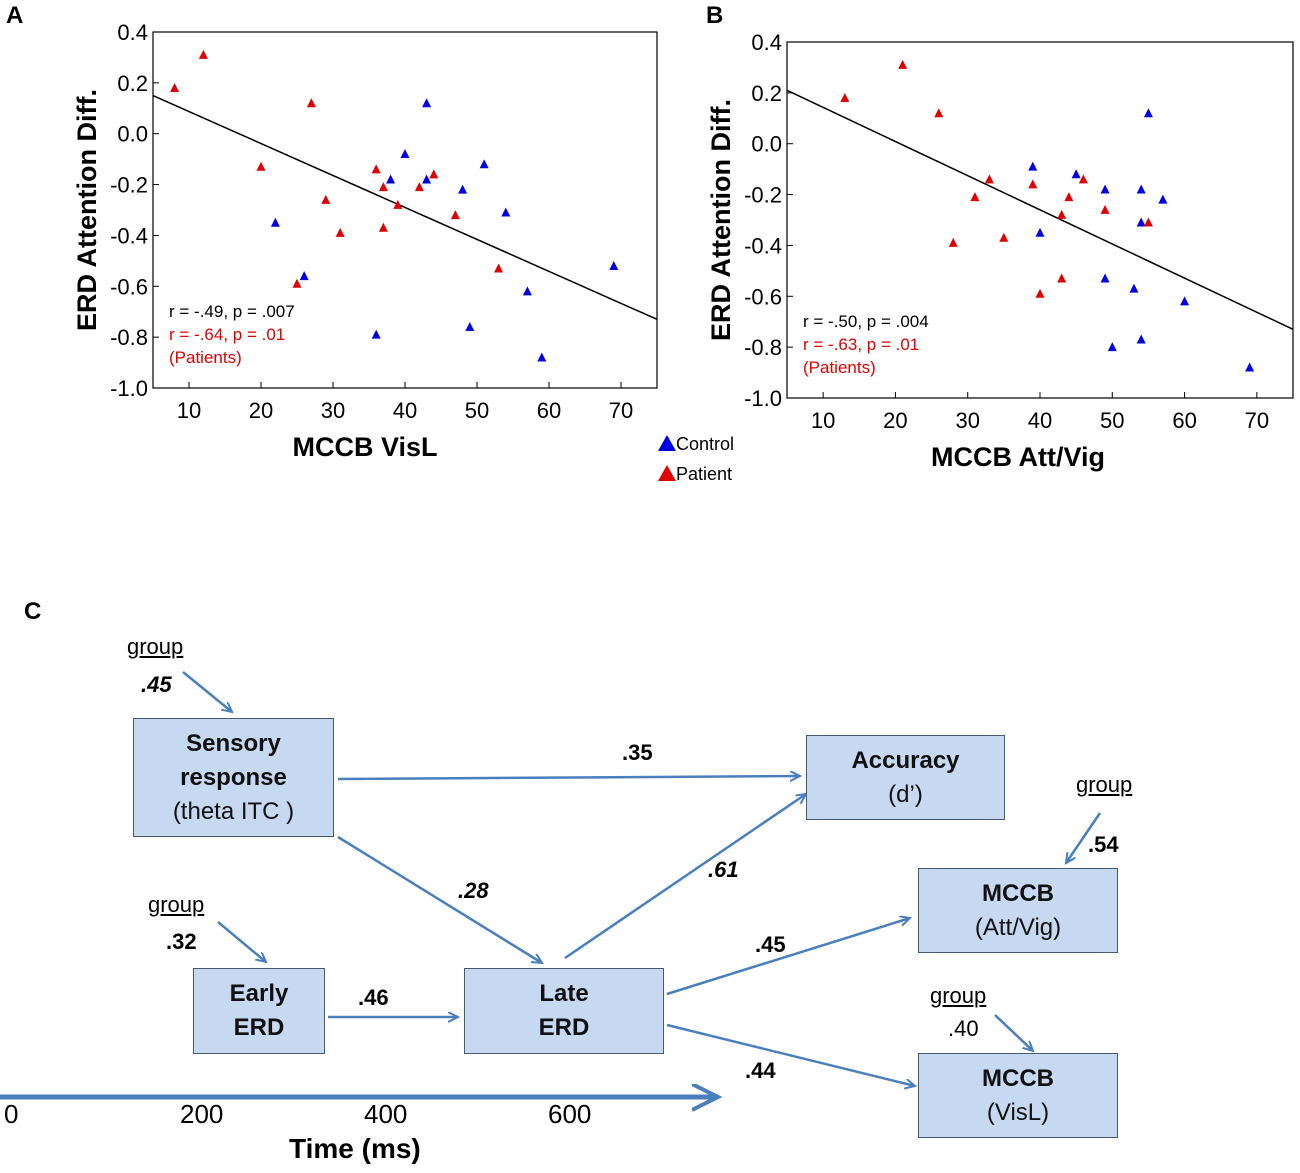 This screenshot has height=1173, width=1300. What do you see at coordinates (1018, 1078) in the screenshot?
I see `box-mccb-visl-line1: MCCB` at bounding box center [1018, 1078].